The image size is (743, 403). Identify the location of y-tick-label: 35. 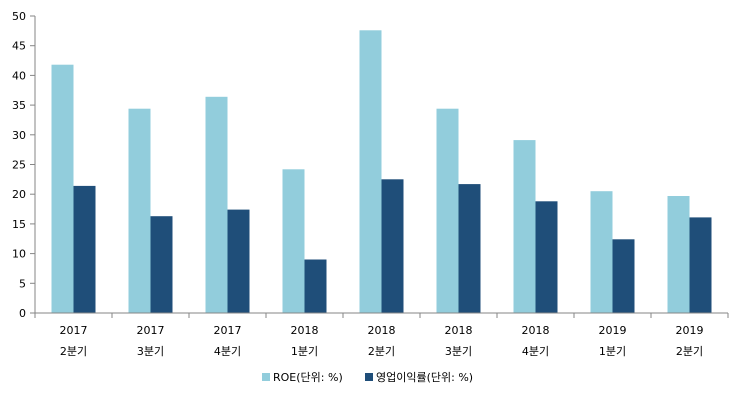
(19, 105).